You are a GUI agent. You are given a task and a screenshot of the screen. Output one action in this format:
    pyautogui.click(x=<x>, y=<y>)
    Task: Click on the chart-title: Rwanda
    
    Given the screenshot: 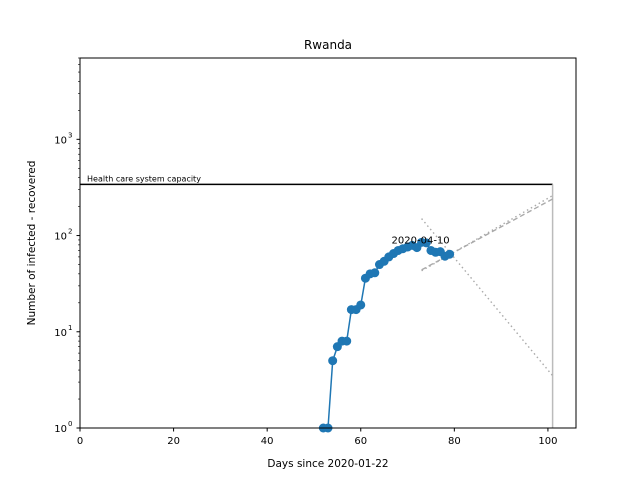 What is the action you would take?
    pyautogui.click(x=328, y=45)
    